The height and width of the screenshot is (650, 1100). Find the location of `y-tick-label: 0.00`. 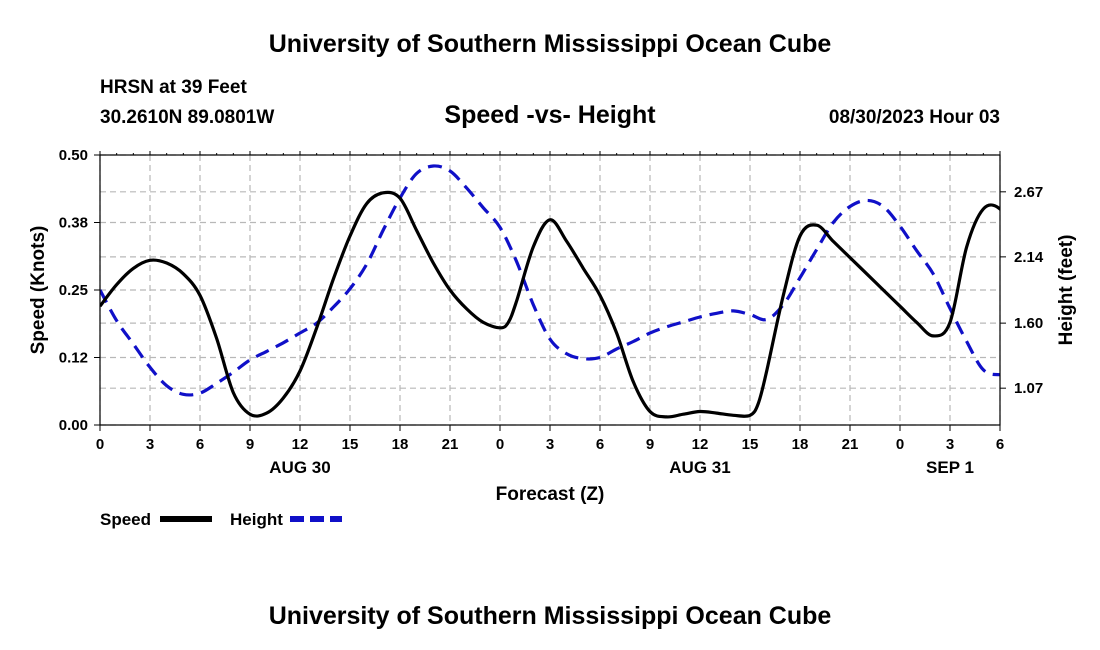

y-tick-label: 0.00 is located at coordinates (73, 425).